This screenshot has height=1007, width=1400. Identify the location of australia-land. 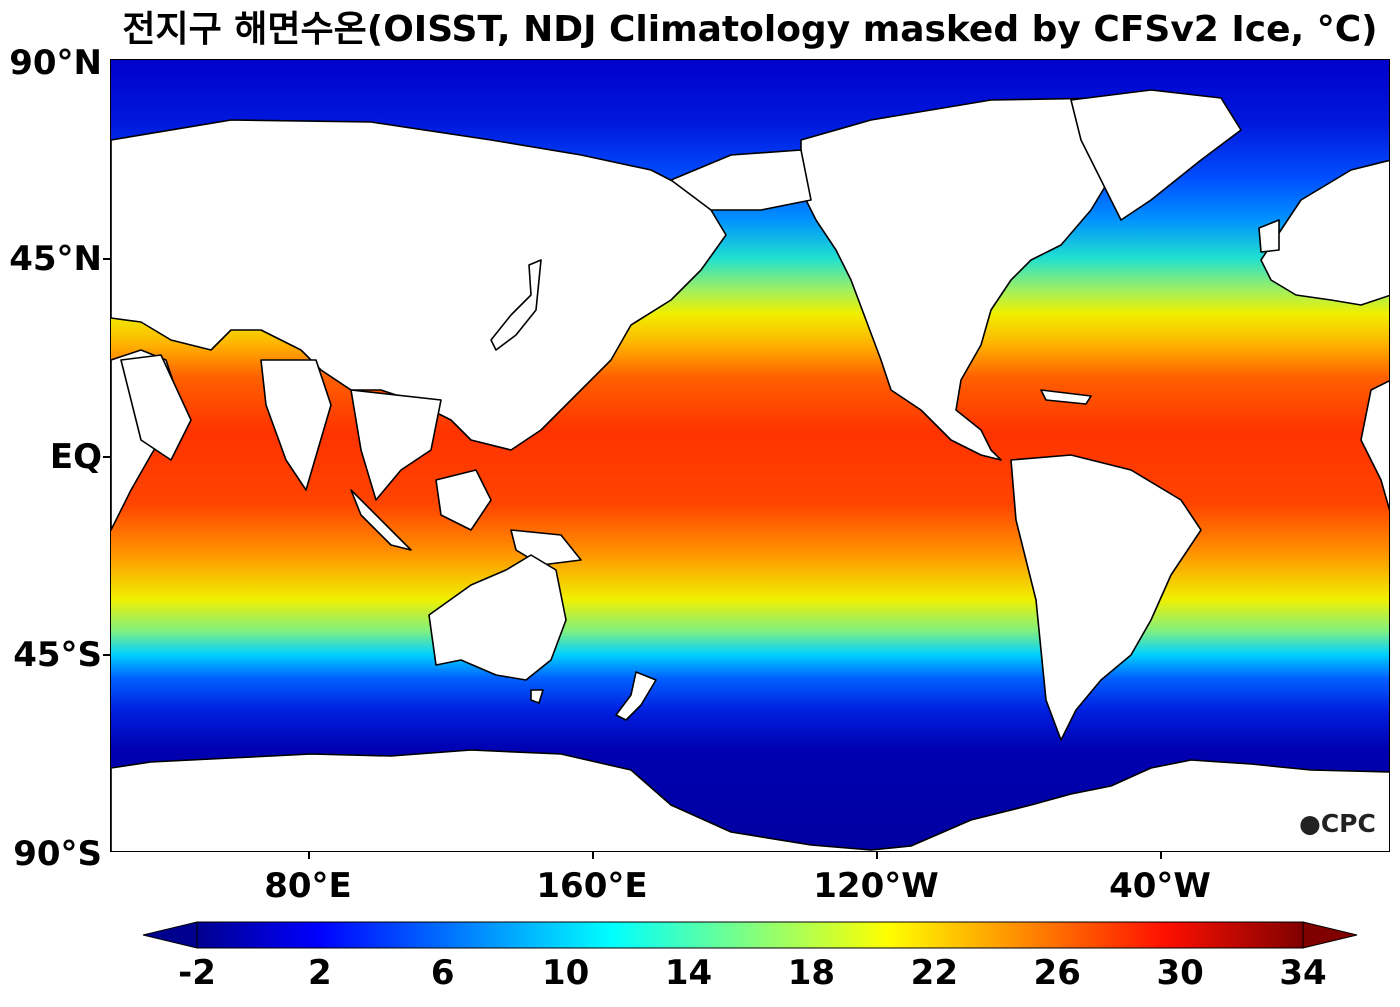
(497, 617).